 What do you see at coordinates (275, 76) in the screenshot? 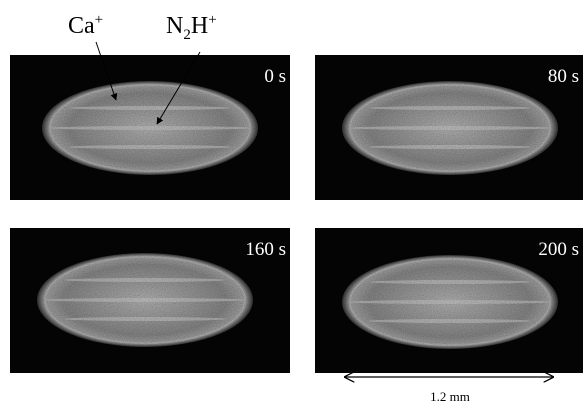
I see `time-label: 0 s` at bounding box center [275, 76].